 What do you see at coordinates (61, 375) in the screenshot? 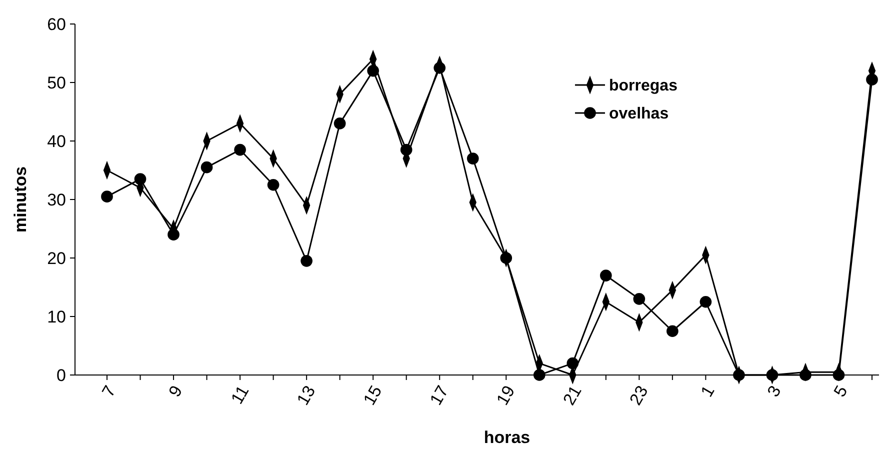
I see `y-tick-label: 0` at bounding box center [61, 375].